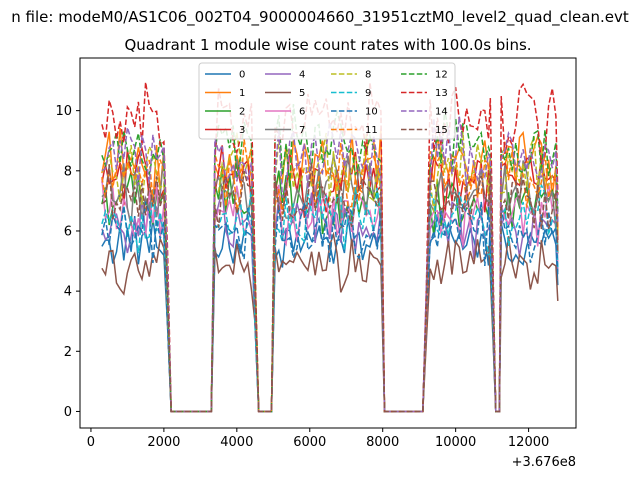 This screenshot has width=640, height=480. Describe the element at coordinates (309, 442) in the screenshot. I see `x-tick-label: 6000` at that location.